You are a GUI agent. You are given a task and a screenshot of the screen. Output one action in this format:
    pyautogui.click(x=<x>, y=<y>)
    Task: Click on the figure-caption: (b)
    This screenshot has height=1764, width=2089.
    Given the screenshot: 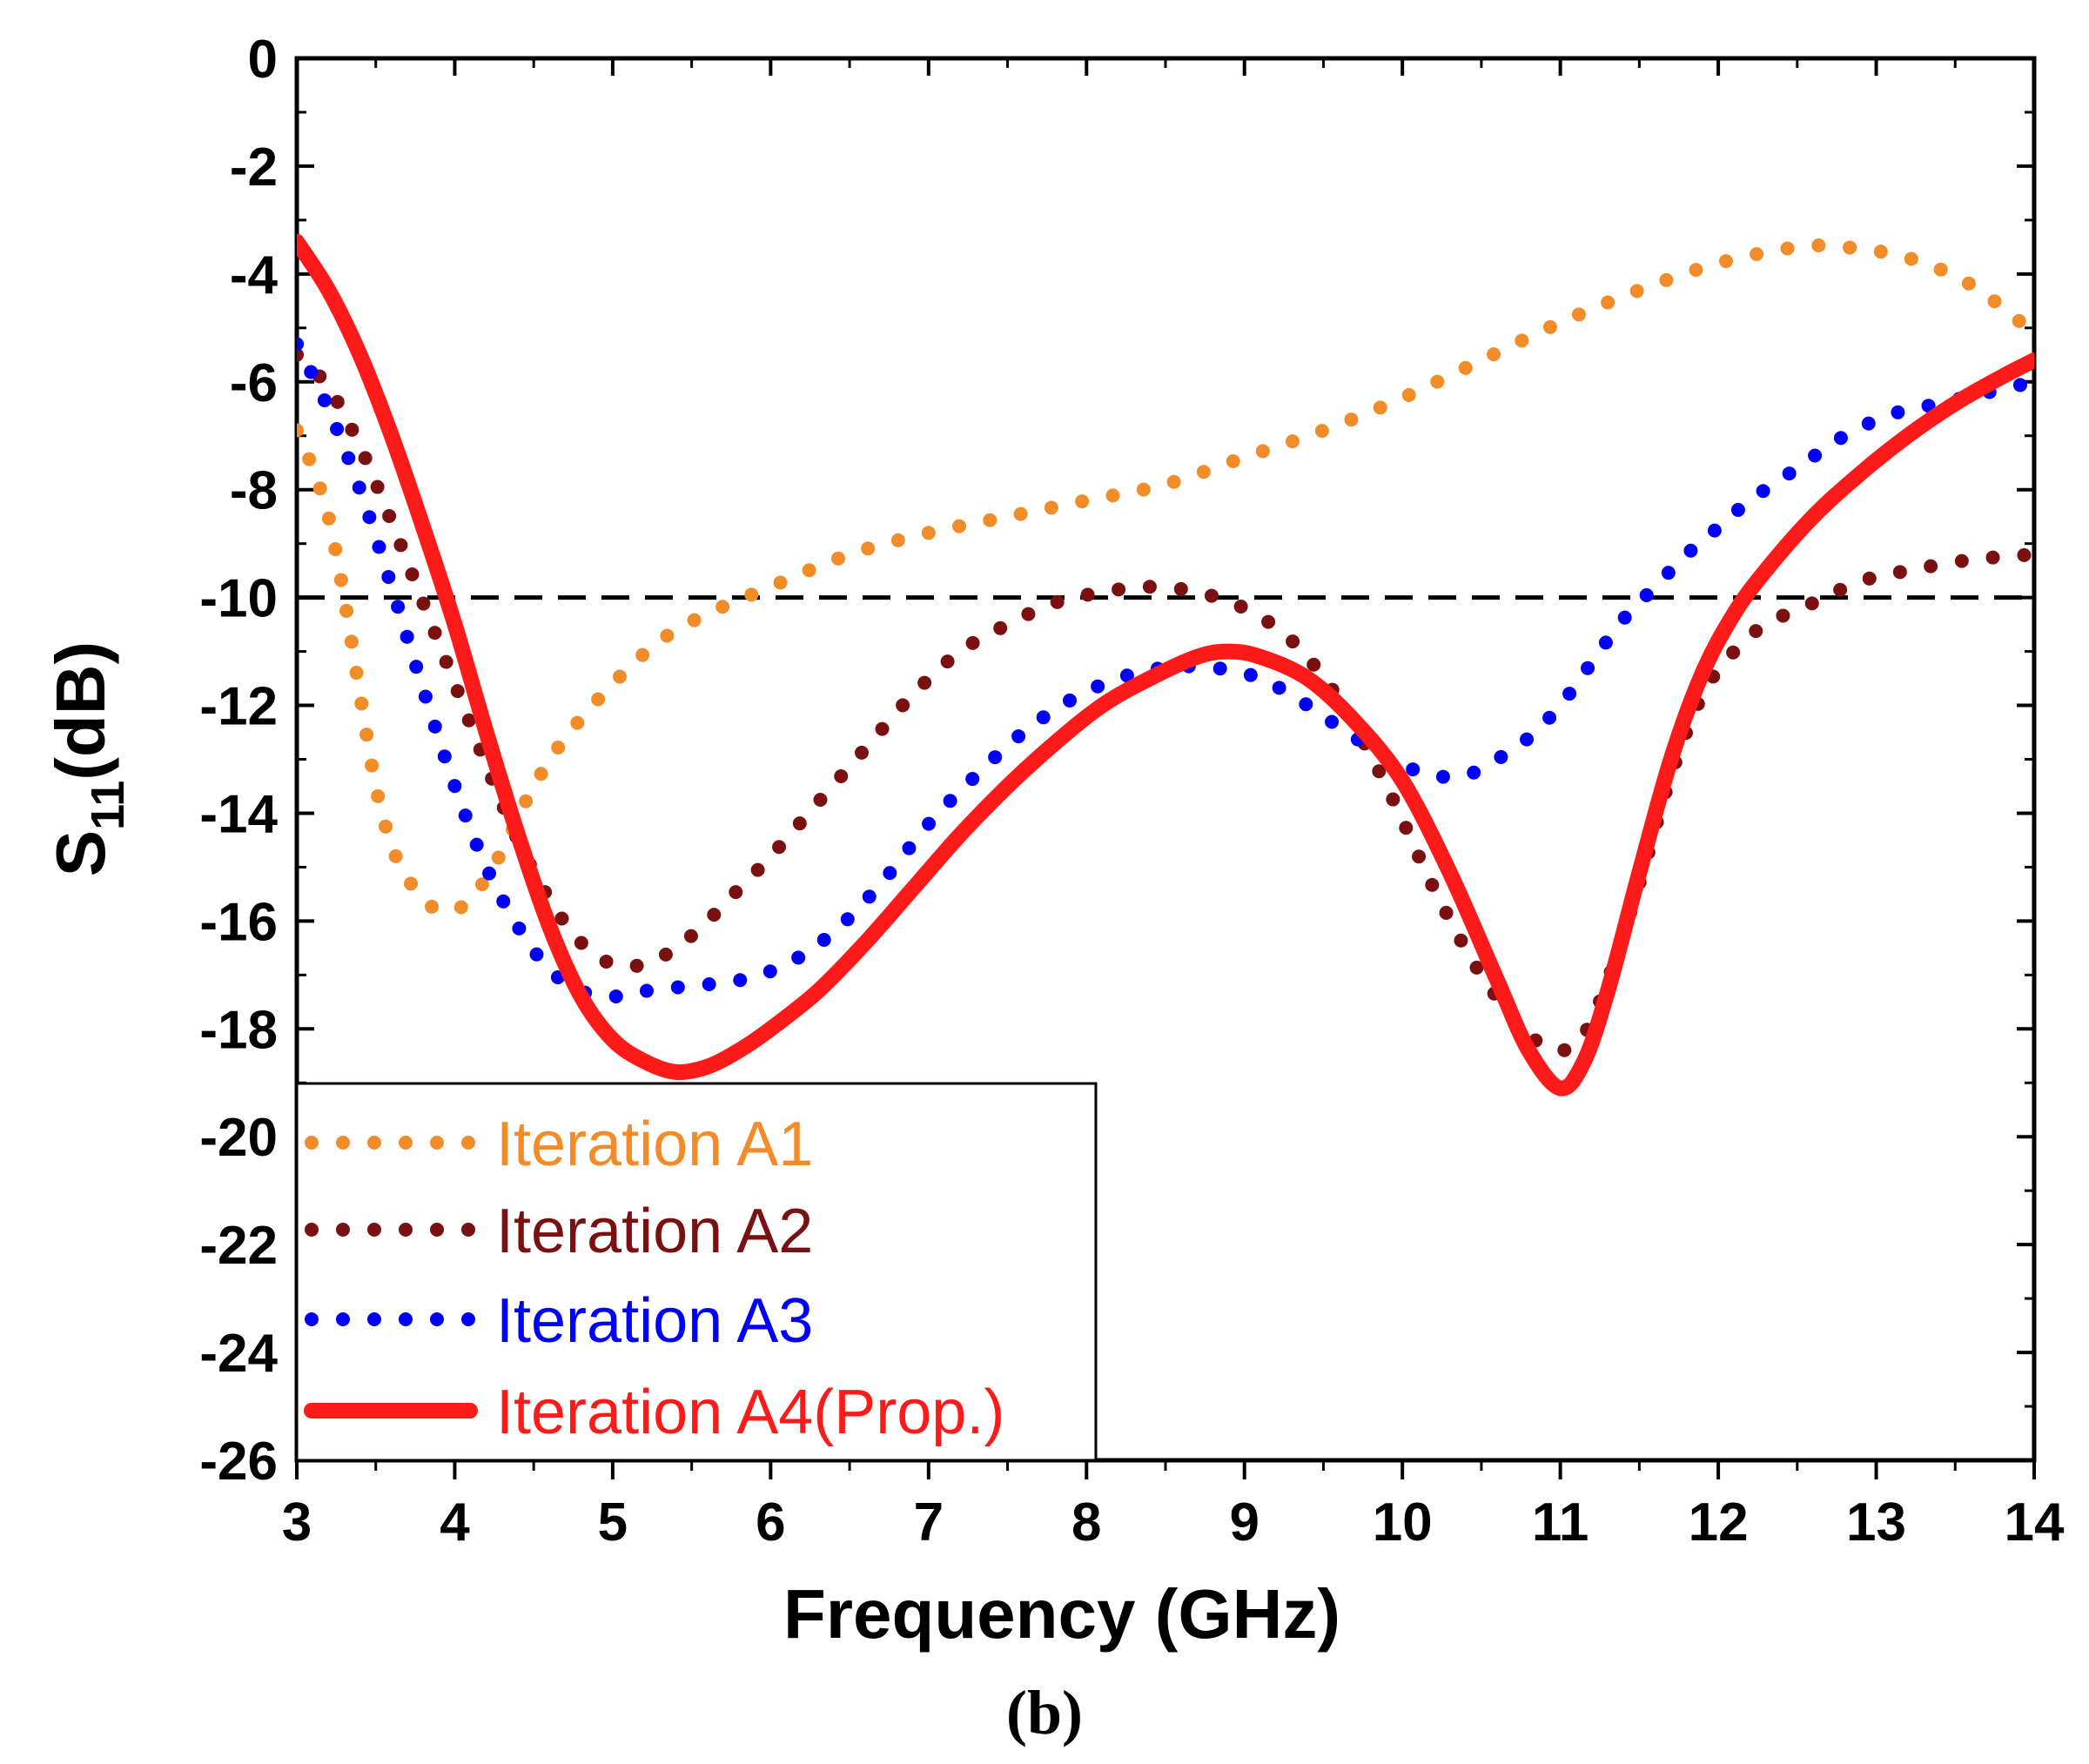 What is the action you would take?
    pyautogui.click(x=1044, y=1713)
    